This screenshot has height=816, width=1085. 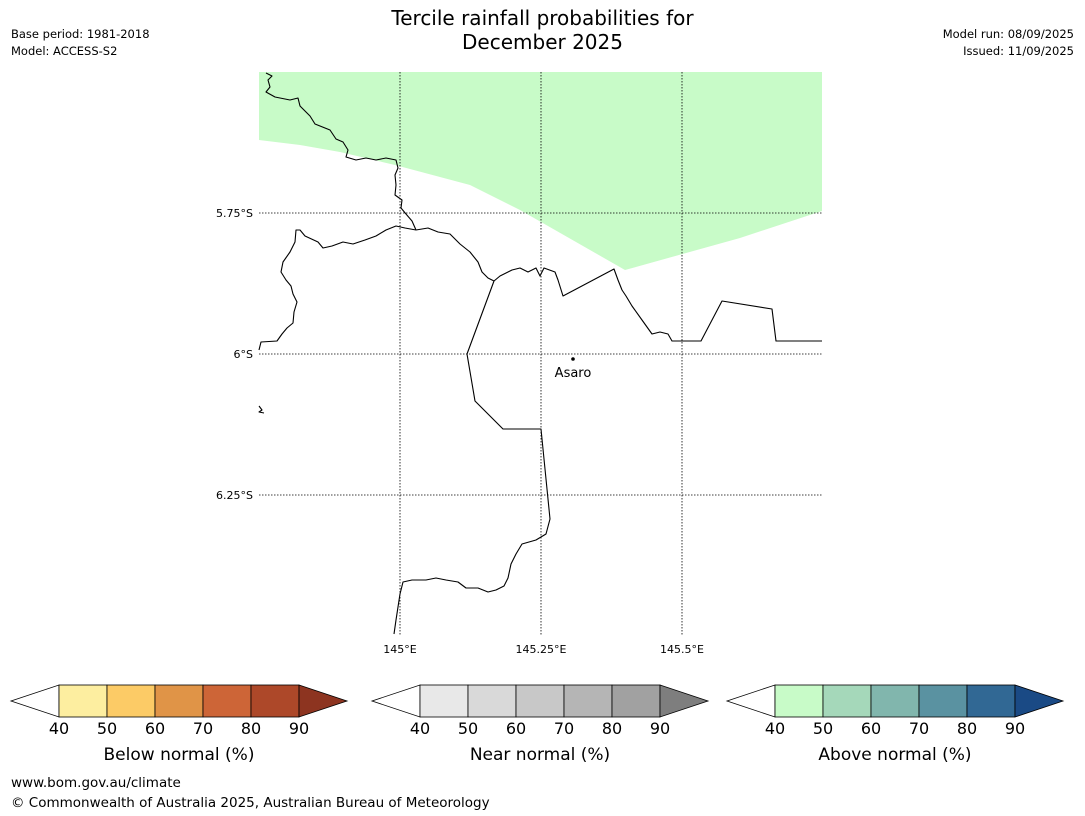 I want to click on colorbar-near-tick: 50, so click(x=468, y=728).